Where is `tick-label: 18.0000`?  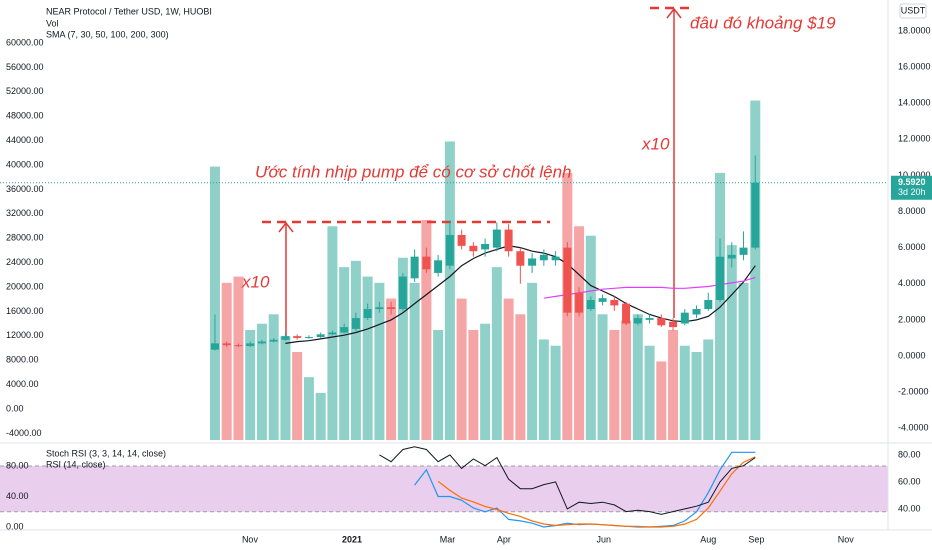
tick-label: 18.0000 is located at coordinates (914, 30).